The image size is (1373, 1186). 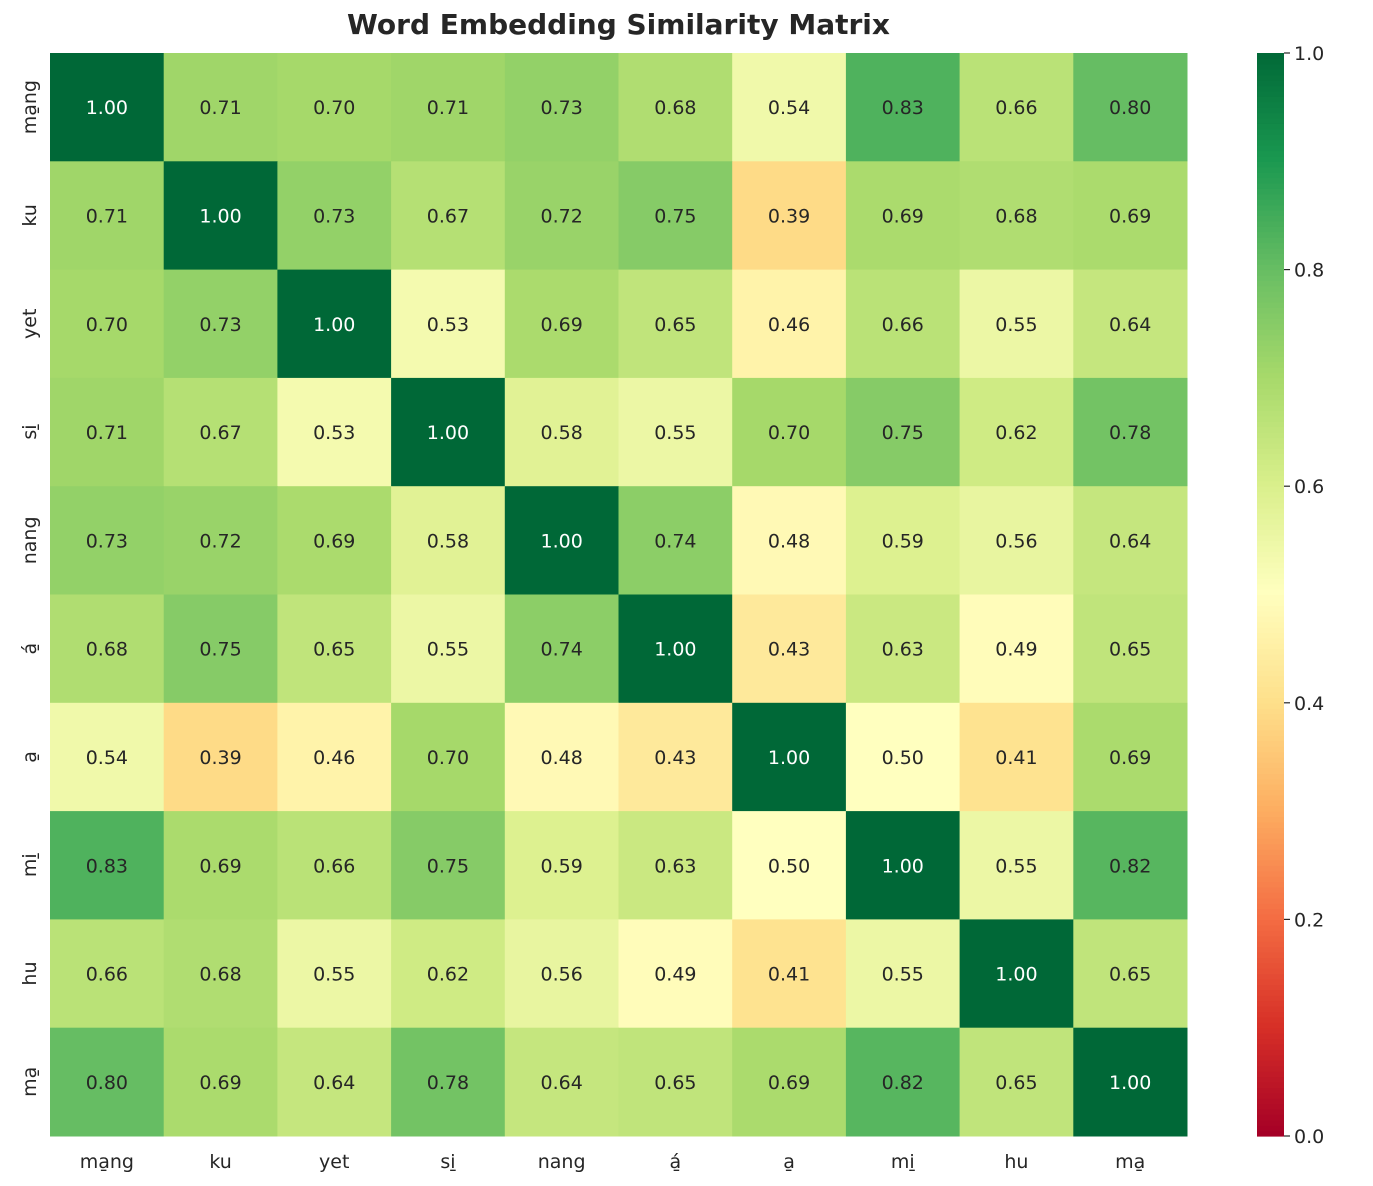 I want to click on cell-value-label: 0.62, so click(x=448, y=975).